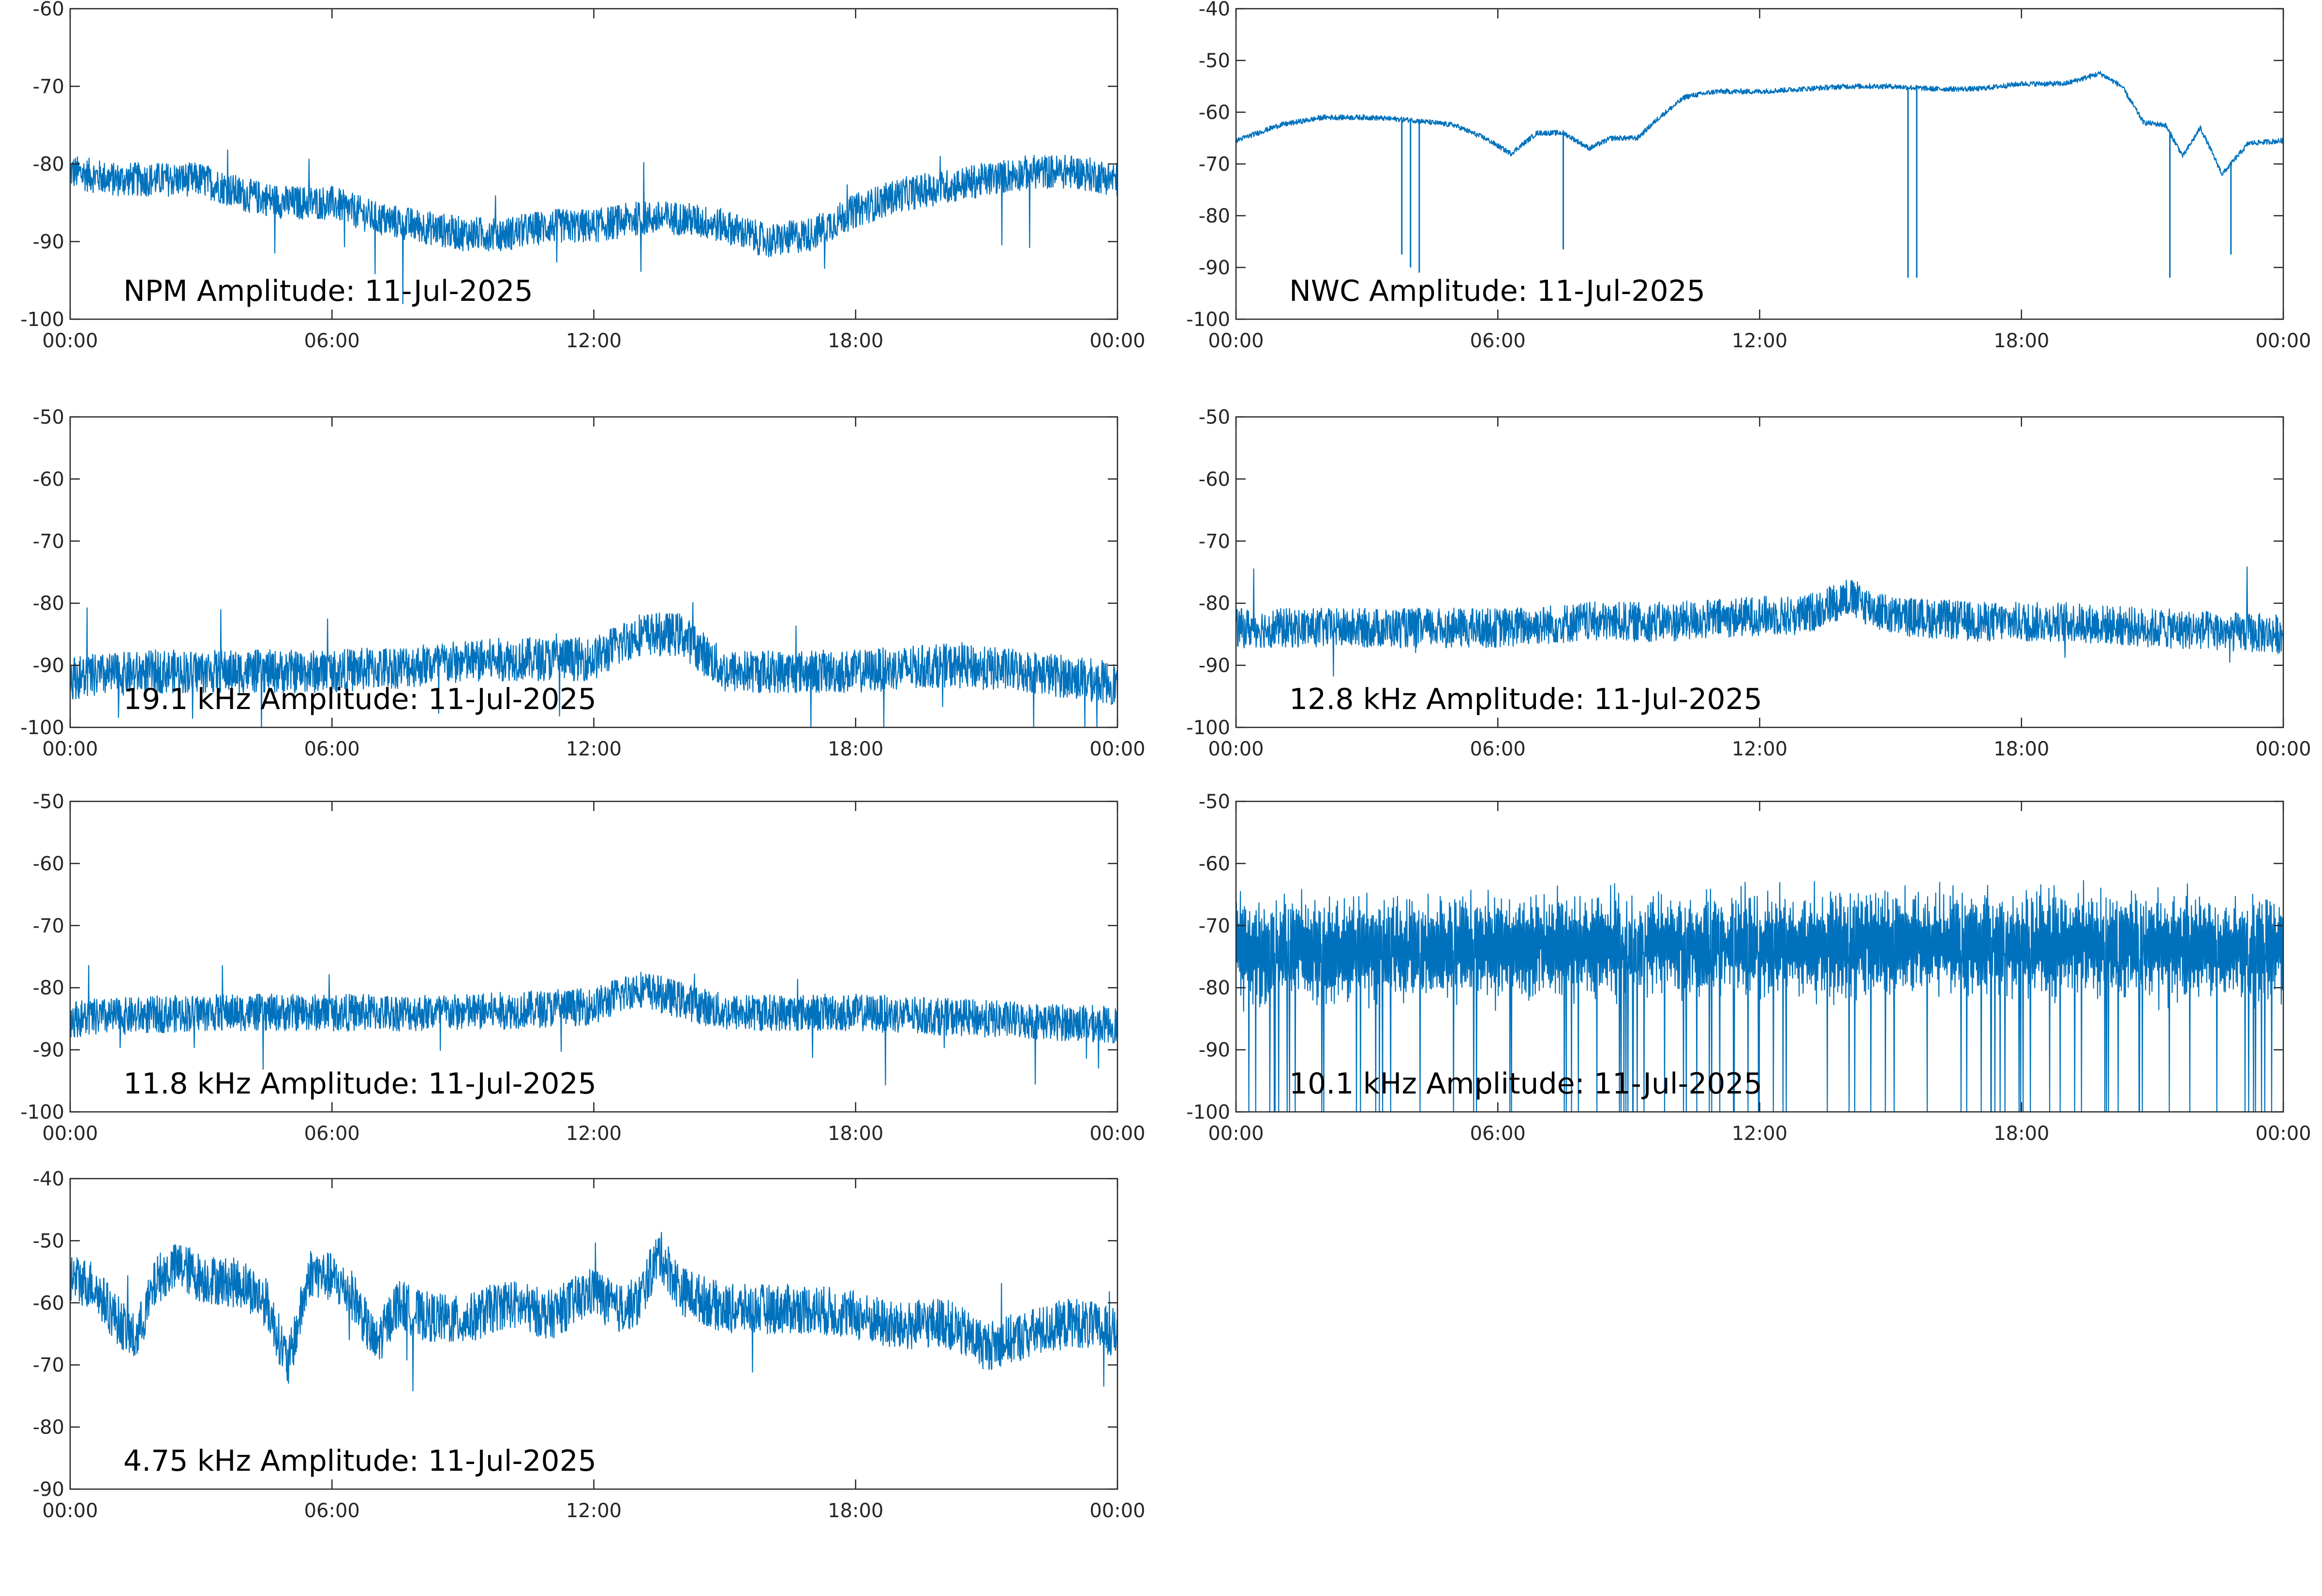 The height and width of the screenshot is (1596, 2322). What do you see at coordinates (359, 1461) in the screenshot?
I see `panel-title: 4.75 kHz Amplitude: 11-Jul-2025` at bounding box center [359, 1461].